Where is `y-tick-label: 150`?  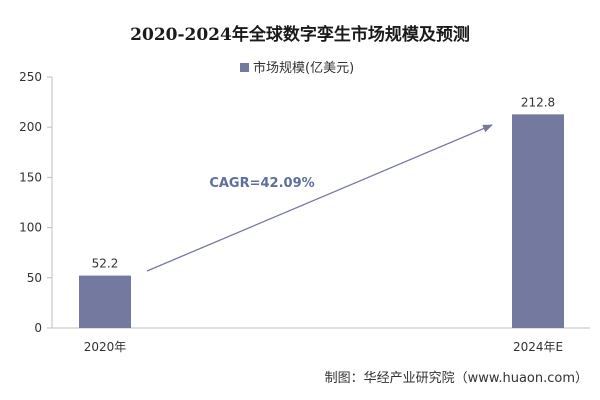 y-tick-label: 150 is located at coordinates (30, 177).